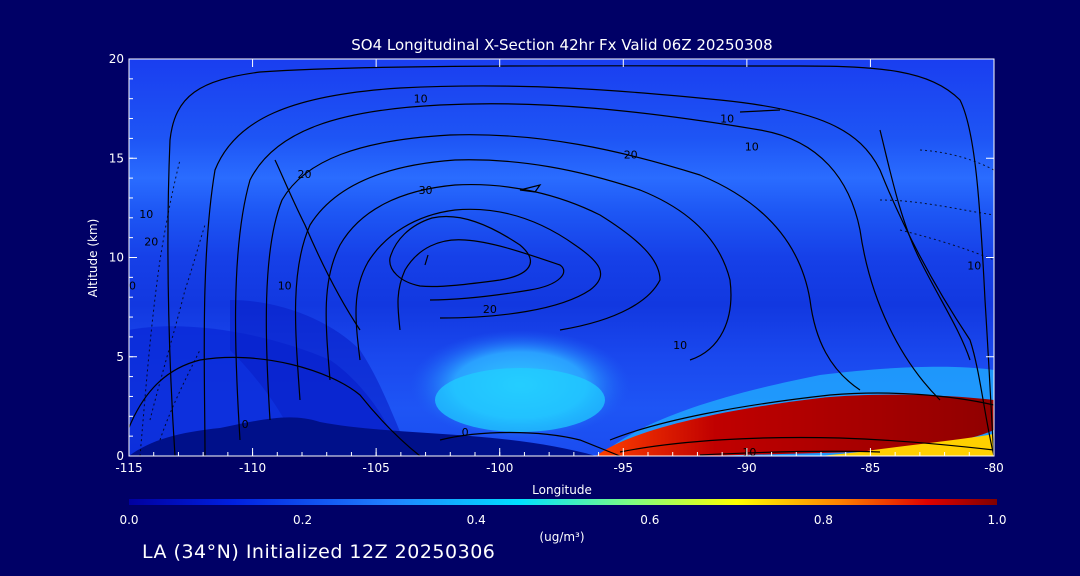  What do you see at coordinates (120, 456) in the screenshot?
I see `y-tick-label: 0` at bounding box center [120, 456].